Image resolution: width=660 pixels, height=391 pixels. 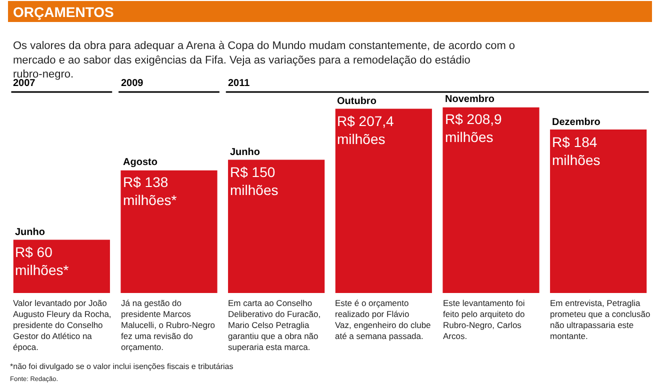 What do you see at coordinates (140, 162) in the screenshot?
I see `x-tick-label: Agosto` at bounding box center [140, 162].